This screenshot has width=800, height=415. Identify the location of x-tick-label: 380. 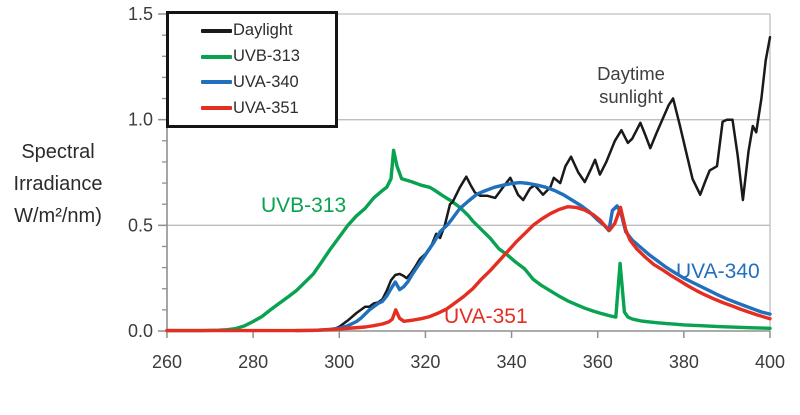
(684, 362).